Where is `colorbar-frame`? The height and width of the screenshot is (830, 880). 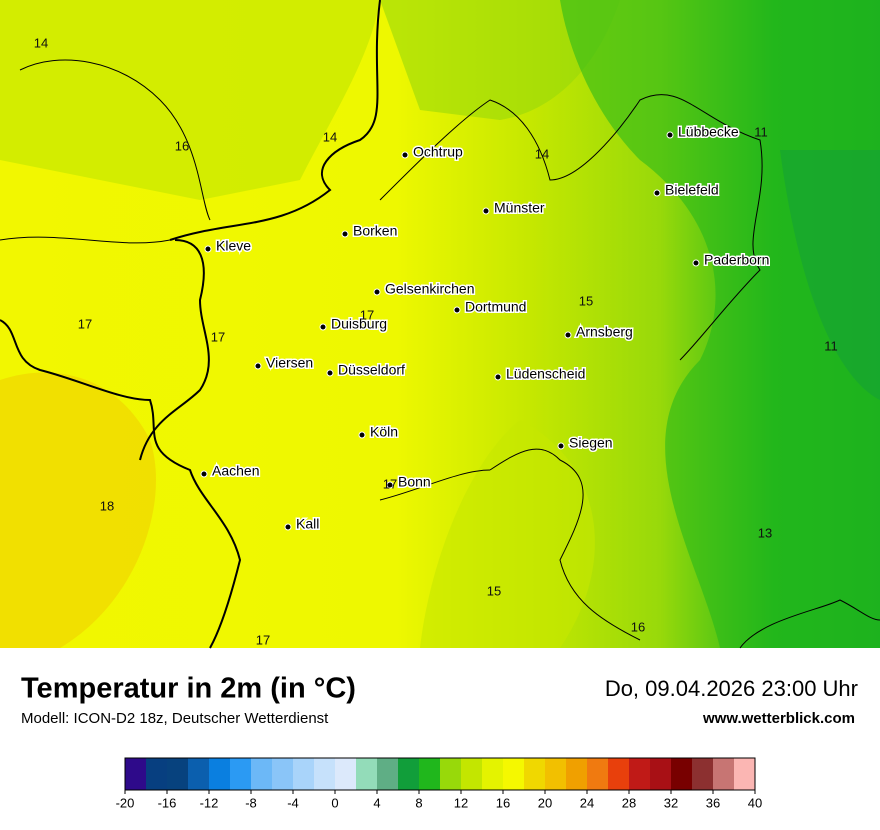
colorbar-frame is located at coordinates (440, 774).